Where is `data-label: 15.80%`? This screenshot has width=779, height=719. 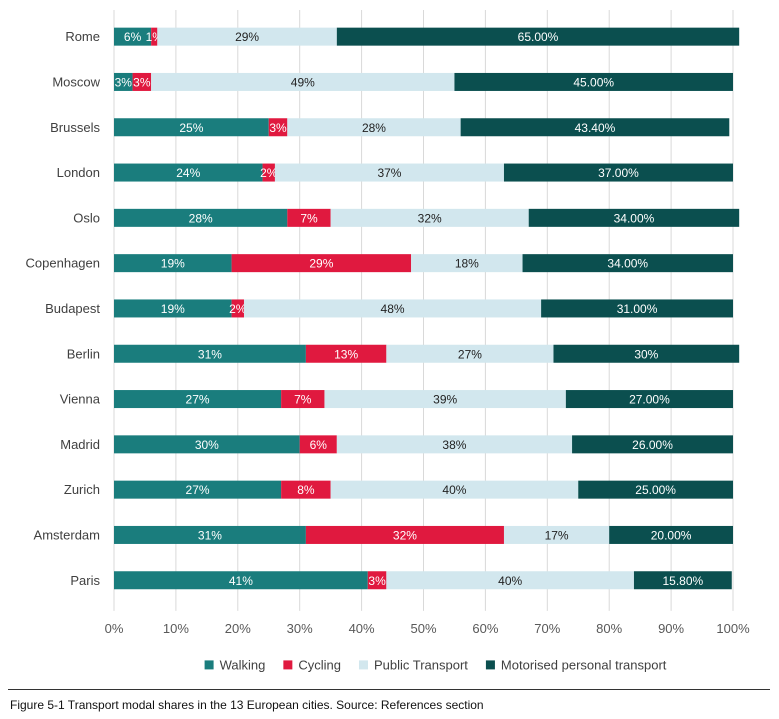 data-label: 15.80% is located at coordinates (683, 581).